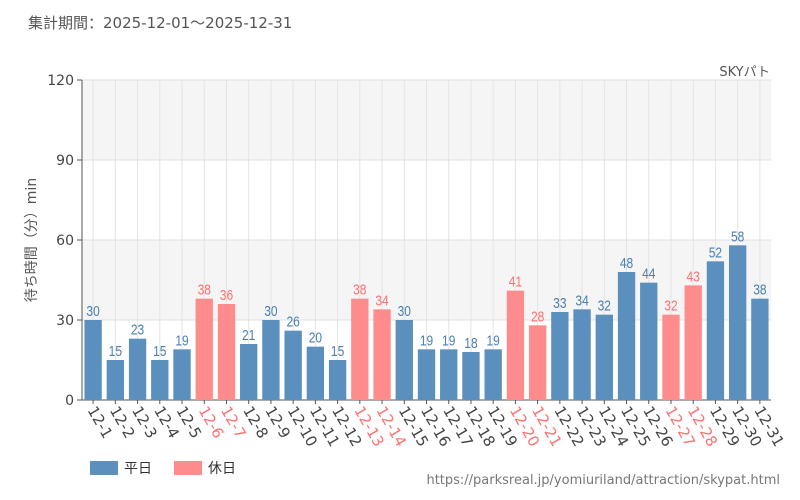  Describe the element at coordinates (65, 161) in the screenshot. I see `y-tick-label: 90` at that location.